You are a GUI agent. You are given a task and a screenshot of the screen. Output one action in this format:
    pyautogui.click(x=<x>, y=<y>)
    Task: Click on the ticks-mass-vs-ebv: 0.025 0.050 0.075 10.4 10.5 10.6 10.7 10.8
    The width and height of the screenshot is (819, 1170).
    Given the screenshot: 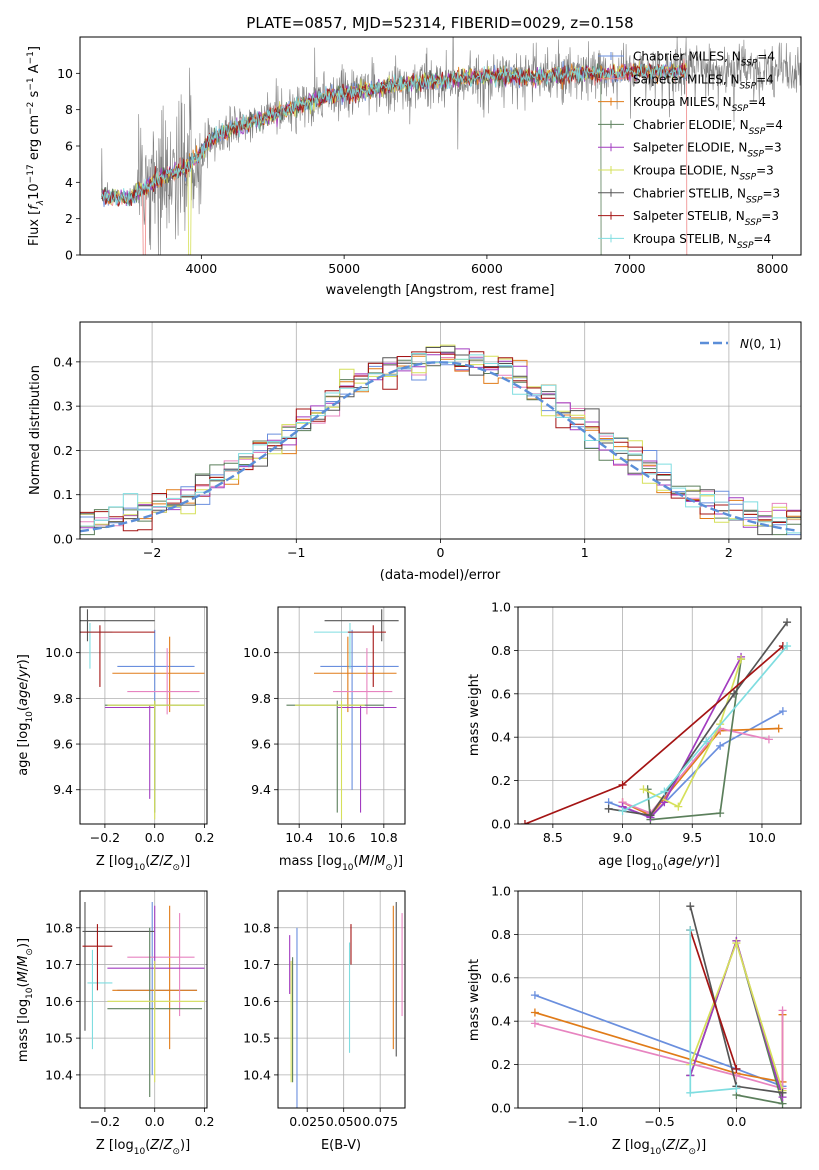 What is the action you would take?
    pyautogui.click(x=320, y=1024)
    